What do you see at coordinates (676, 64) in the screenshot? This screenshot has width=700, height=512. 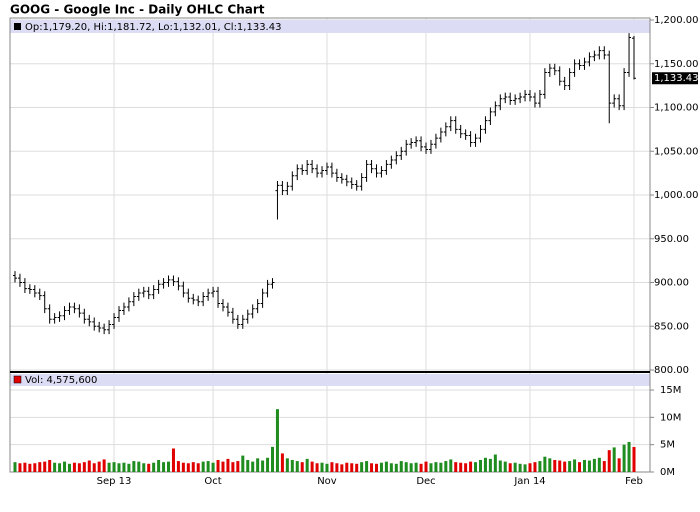 I see `y-tick-label: 1,150.00` at bounding box center [676, 64].